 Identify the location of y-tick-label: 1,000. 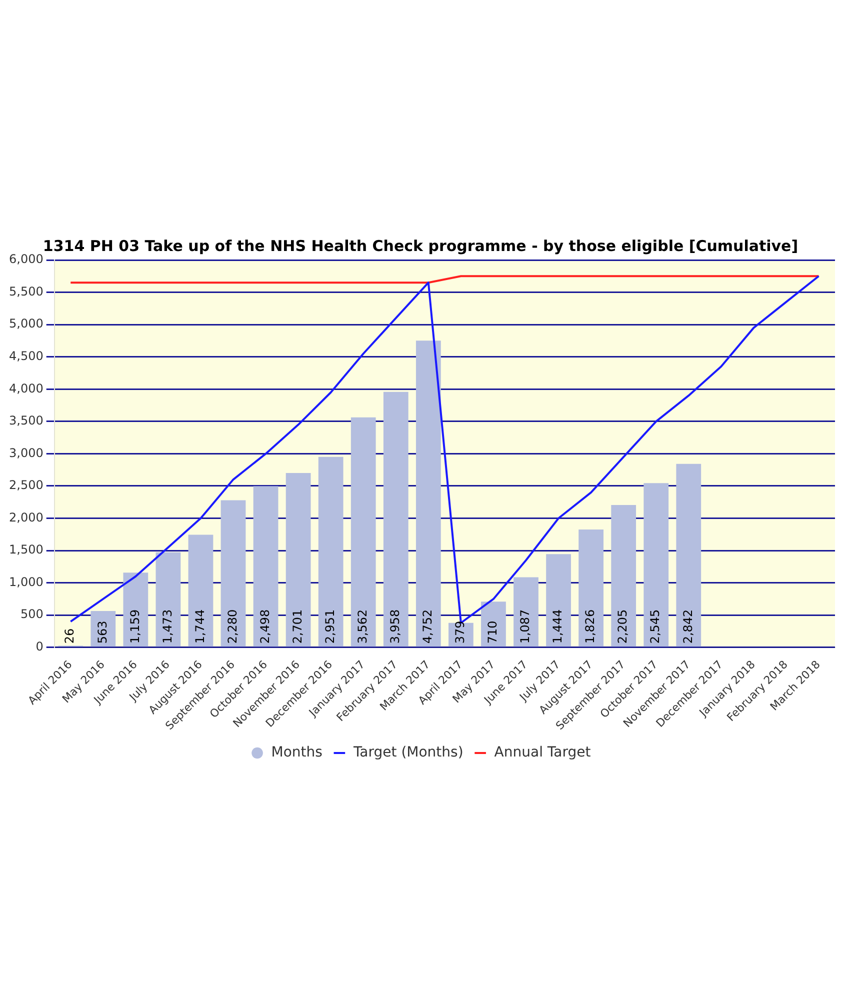
(26, 581).